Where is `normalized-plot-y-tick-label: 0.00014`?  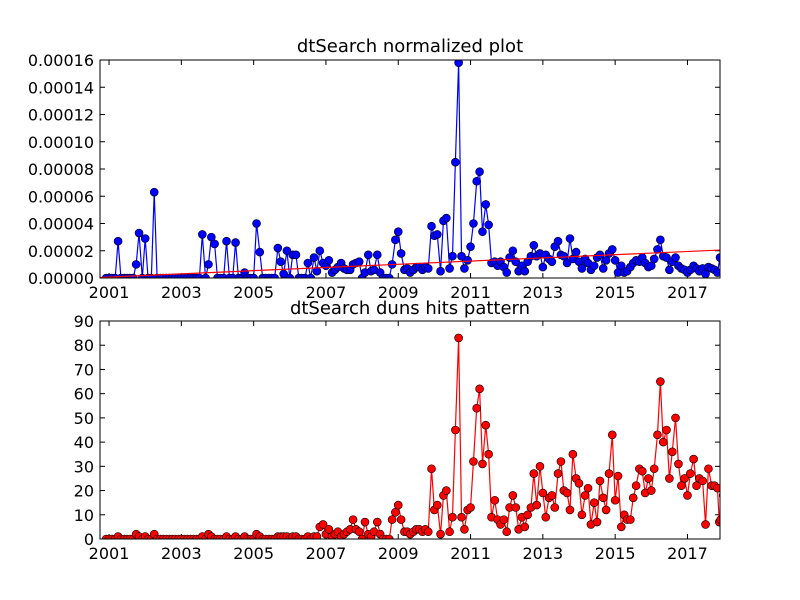
normalized-plot-y-tick-label: 0.00014 is located at coordinates (61, 87).